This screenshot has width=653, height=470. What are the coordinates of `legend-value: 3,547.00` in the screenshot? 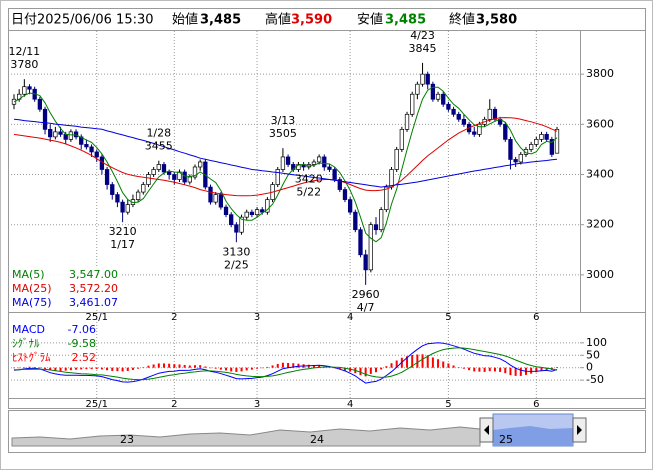 It's located at (93, 274).